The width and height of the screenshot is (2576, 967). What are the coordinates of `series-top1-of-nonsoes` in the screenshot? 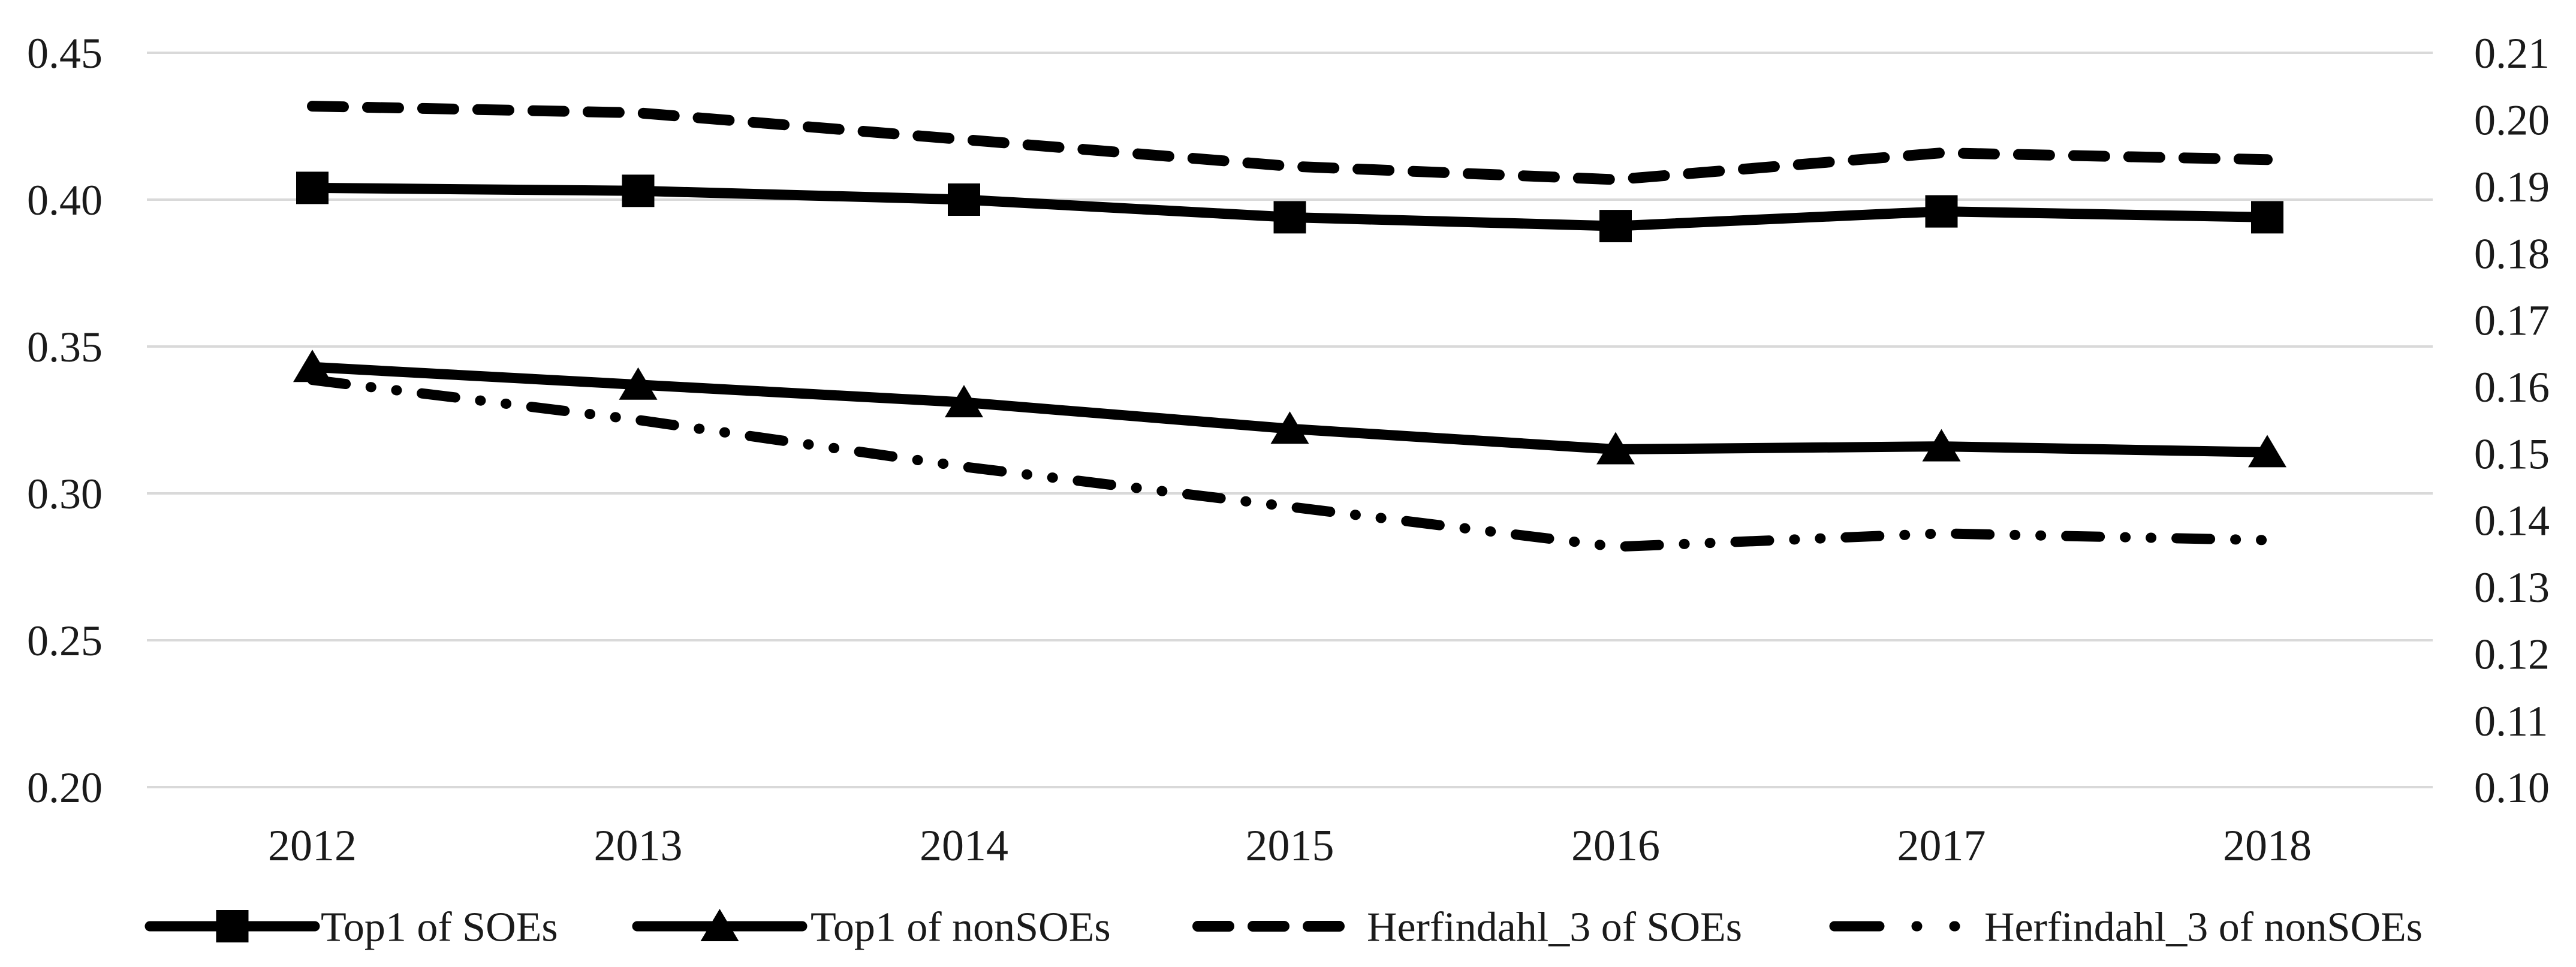 It's located at (1290, 409).